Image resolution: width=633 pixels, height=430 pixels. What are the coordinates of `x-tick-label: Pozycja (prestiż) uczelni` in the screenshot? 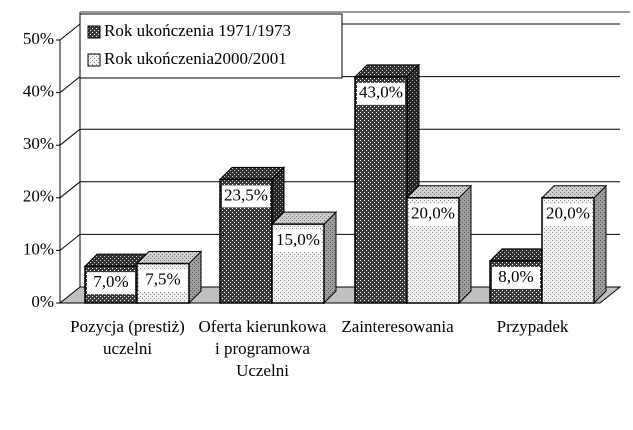 It's located at (127, 337).